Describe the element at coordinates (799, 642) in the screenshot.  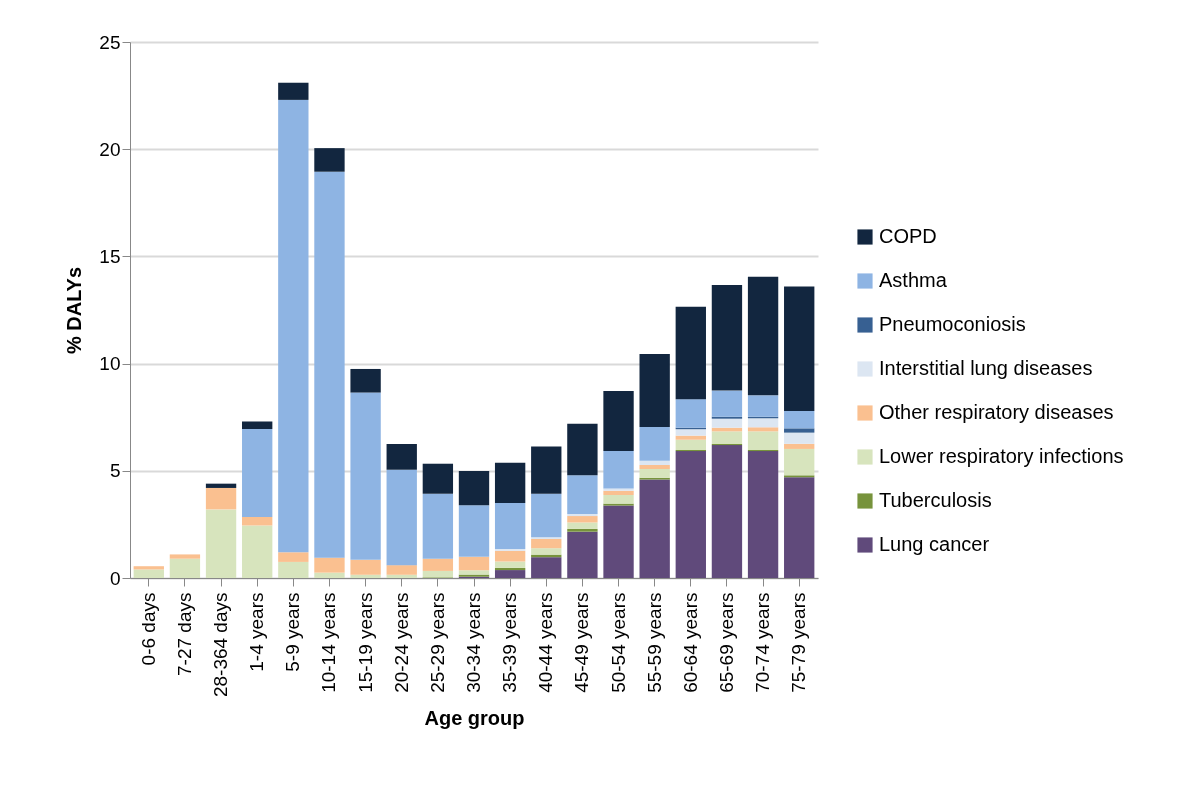
I see `x-tick-label: 75-79 years` at that location.